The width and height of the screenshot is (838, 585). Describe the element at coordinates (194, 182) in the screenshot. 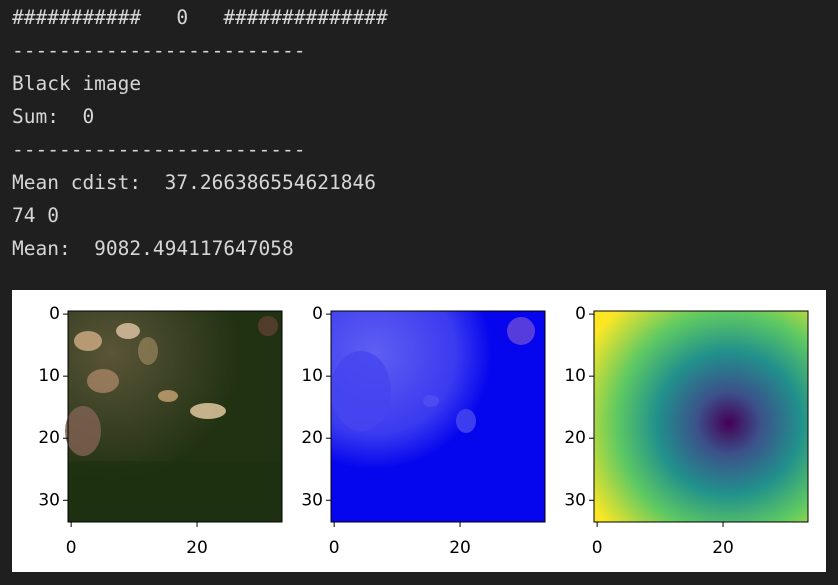

I see `output-line: Mean cdist: 37.266386554621846` at that location.